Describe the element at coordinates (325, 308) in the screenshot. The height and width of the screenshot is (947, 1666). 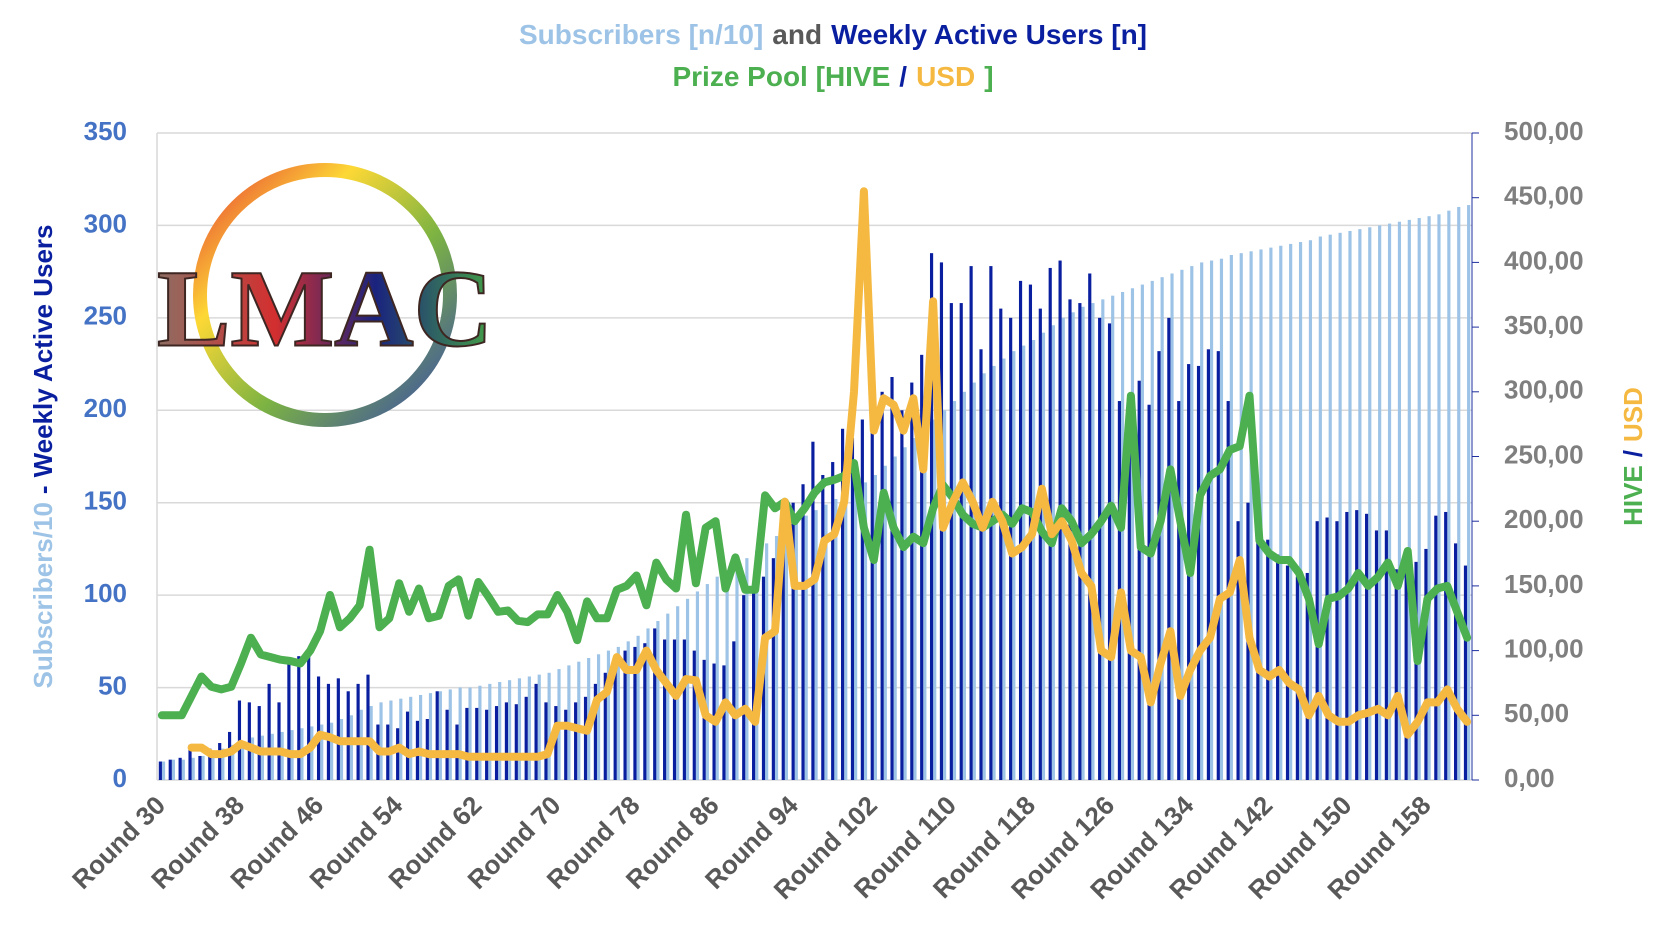
I see `logo-text: LMAC` at that location.